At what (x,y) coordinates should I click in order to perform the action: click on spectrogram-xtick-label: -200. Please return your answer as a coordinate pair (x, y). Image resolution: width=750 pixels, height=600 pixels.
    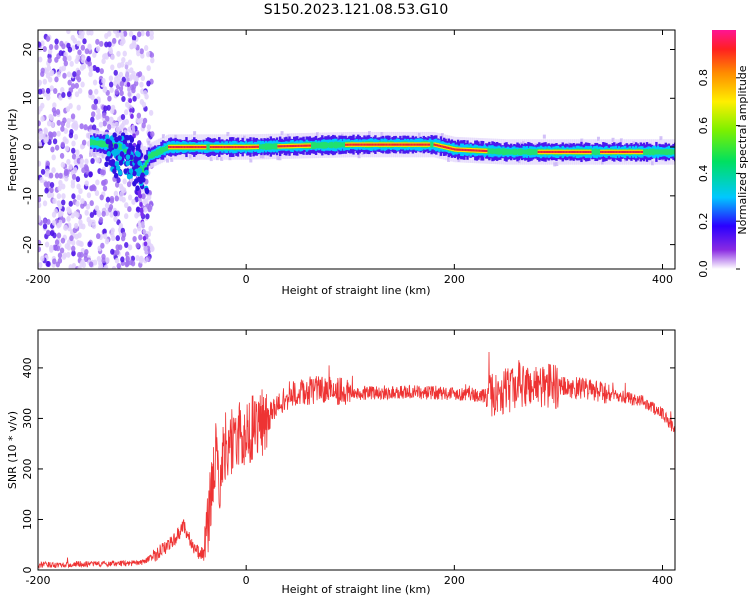
    Looking at the image, I should click on (38, 279).